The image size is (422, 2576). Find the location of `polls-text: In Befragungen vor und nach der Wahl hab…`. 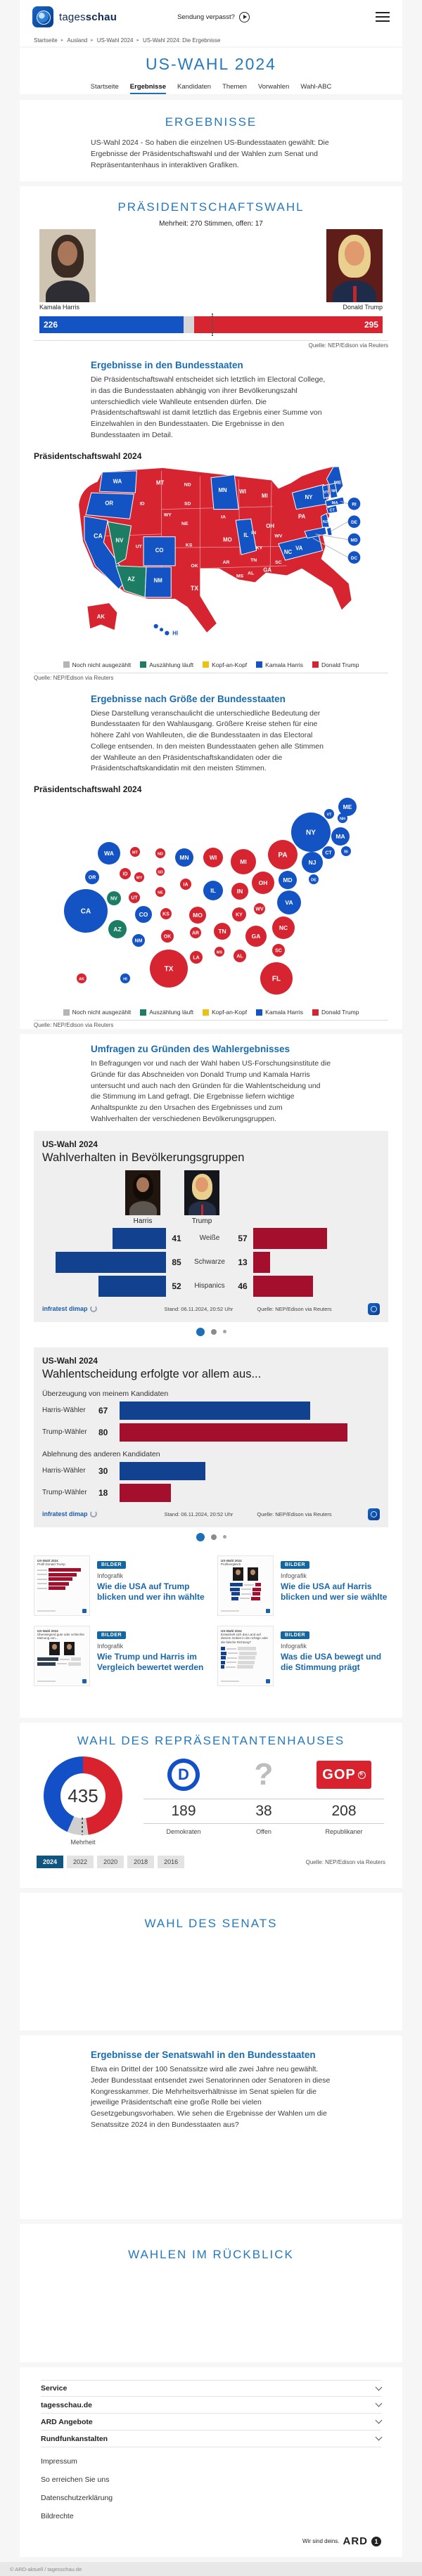

polls-text: In Befragungen vor und nach der Wahl hab… is located at coordinates (211, 1091).